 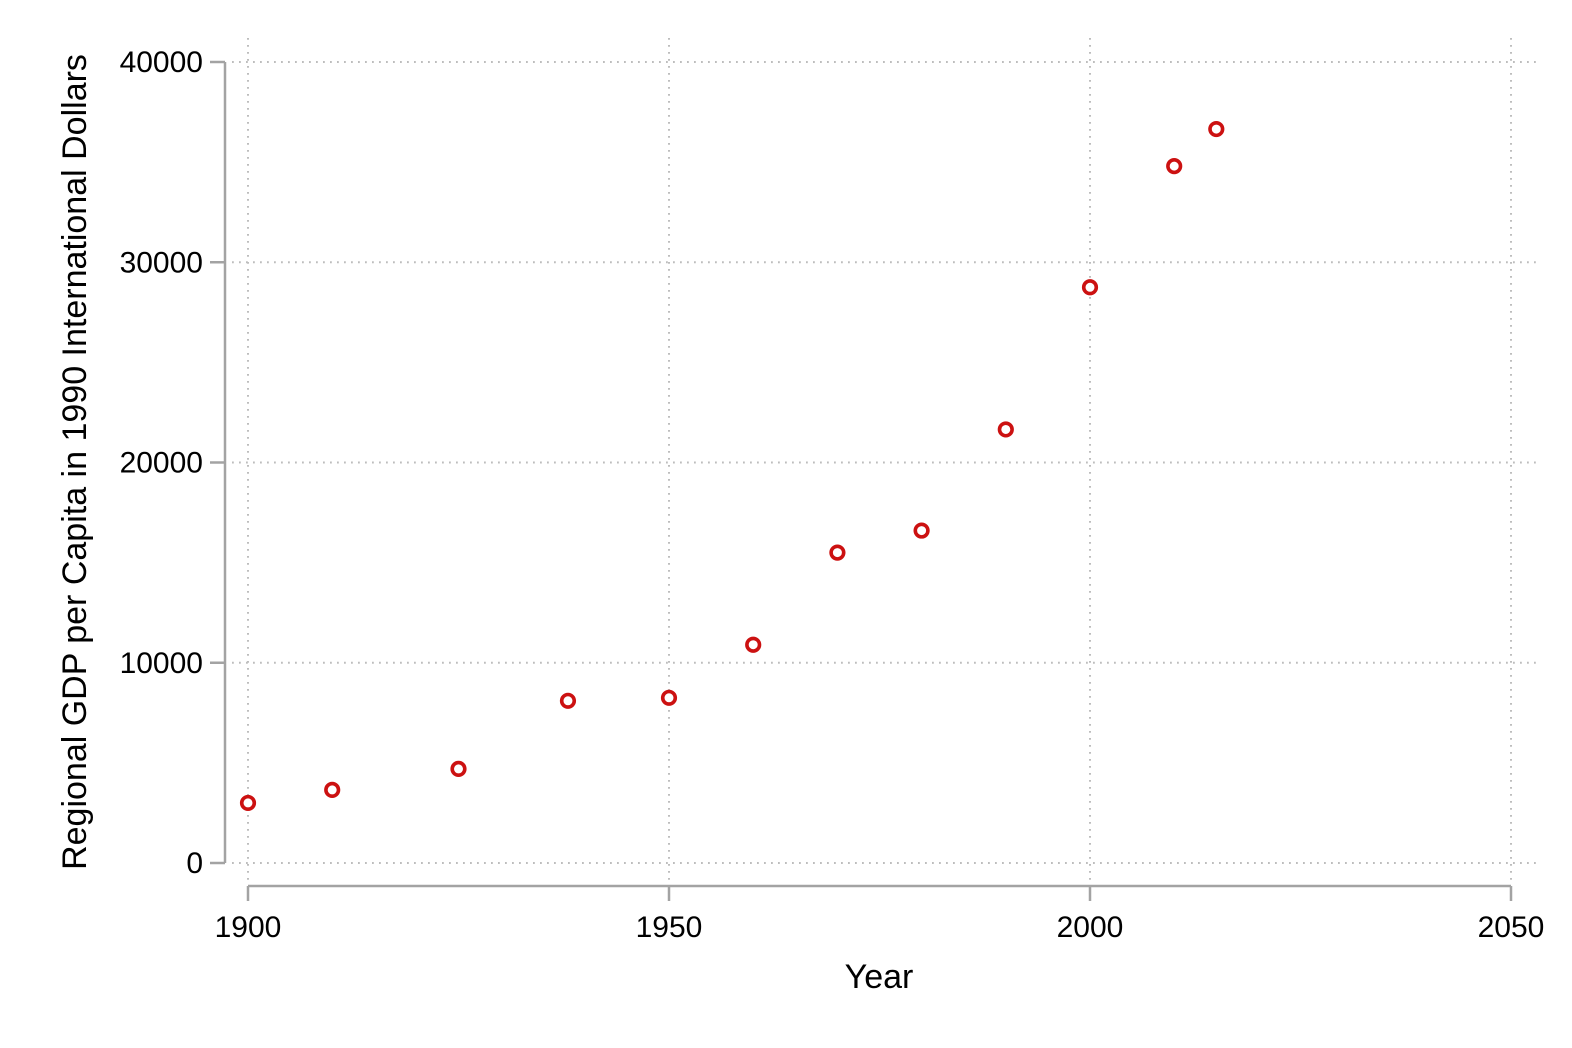 I want to click on y-tick-label: 30000, so click(x=161, y=262).